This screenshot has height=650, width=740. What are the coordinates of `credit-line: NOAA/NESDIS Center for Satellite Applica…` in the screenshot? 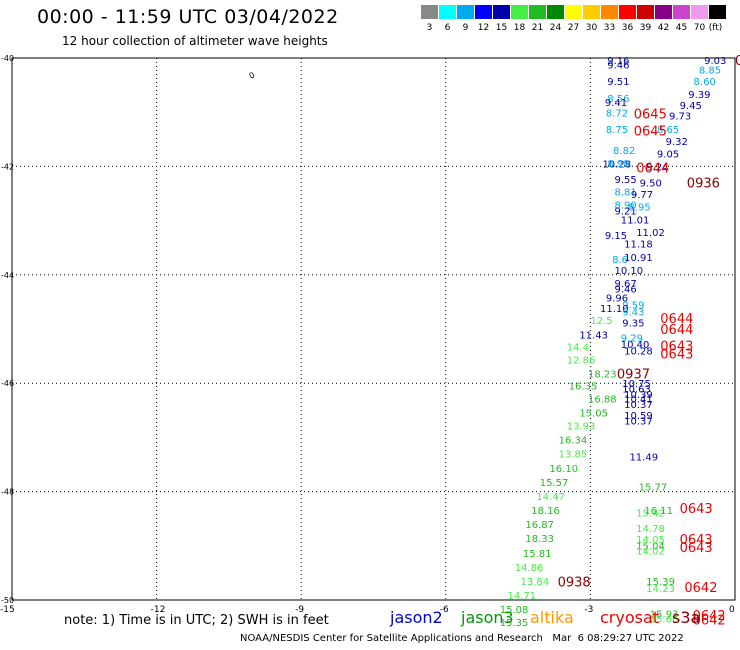 It's located at (462, 638).